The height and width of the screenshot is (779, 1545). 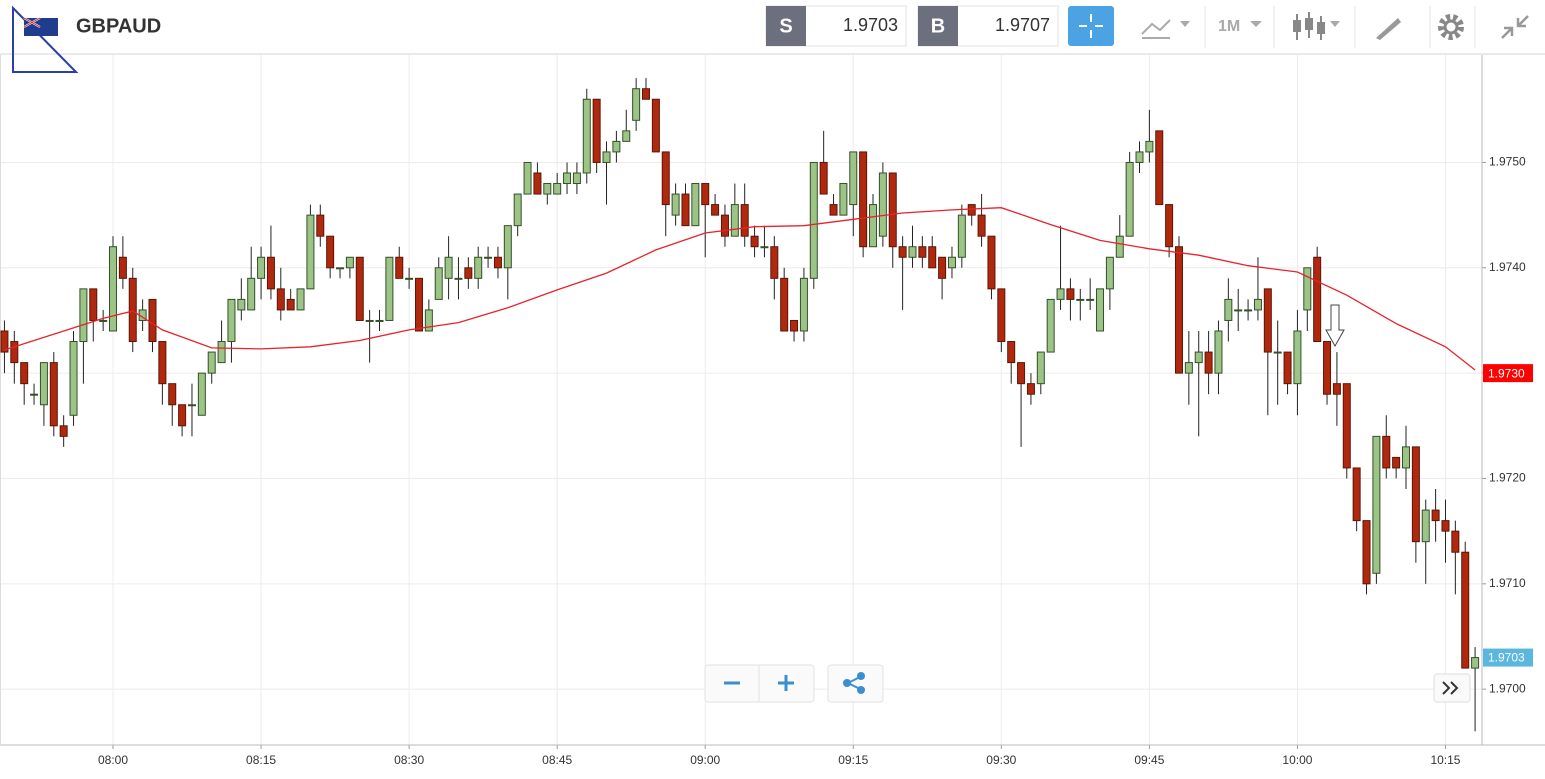 I want to click on drawing-triangle, so click(x=45, y=39).